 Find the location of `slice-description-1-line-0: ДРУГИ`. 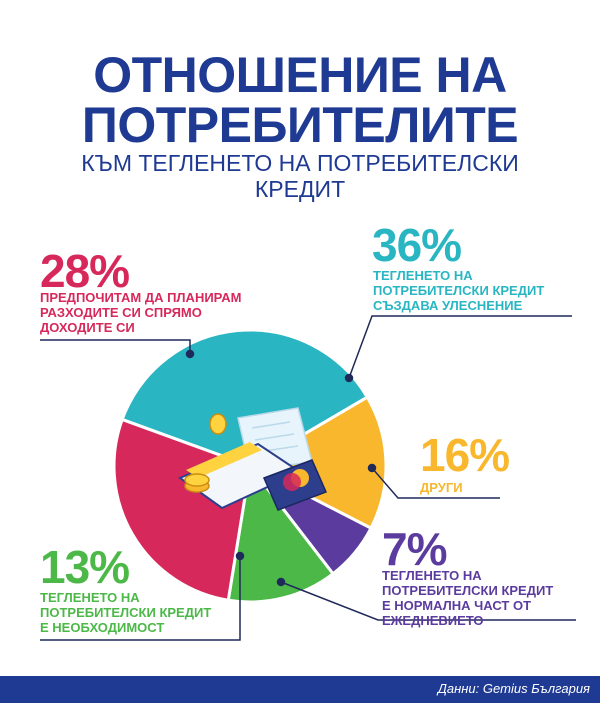

slice-description-1-line-0: ДРУГИ is located at coordinates (441, 487).